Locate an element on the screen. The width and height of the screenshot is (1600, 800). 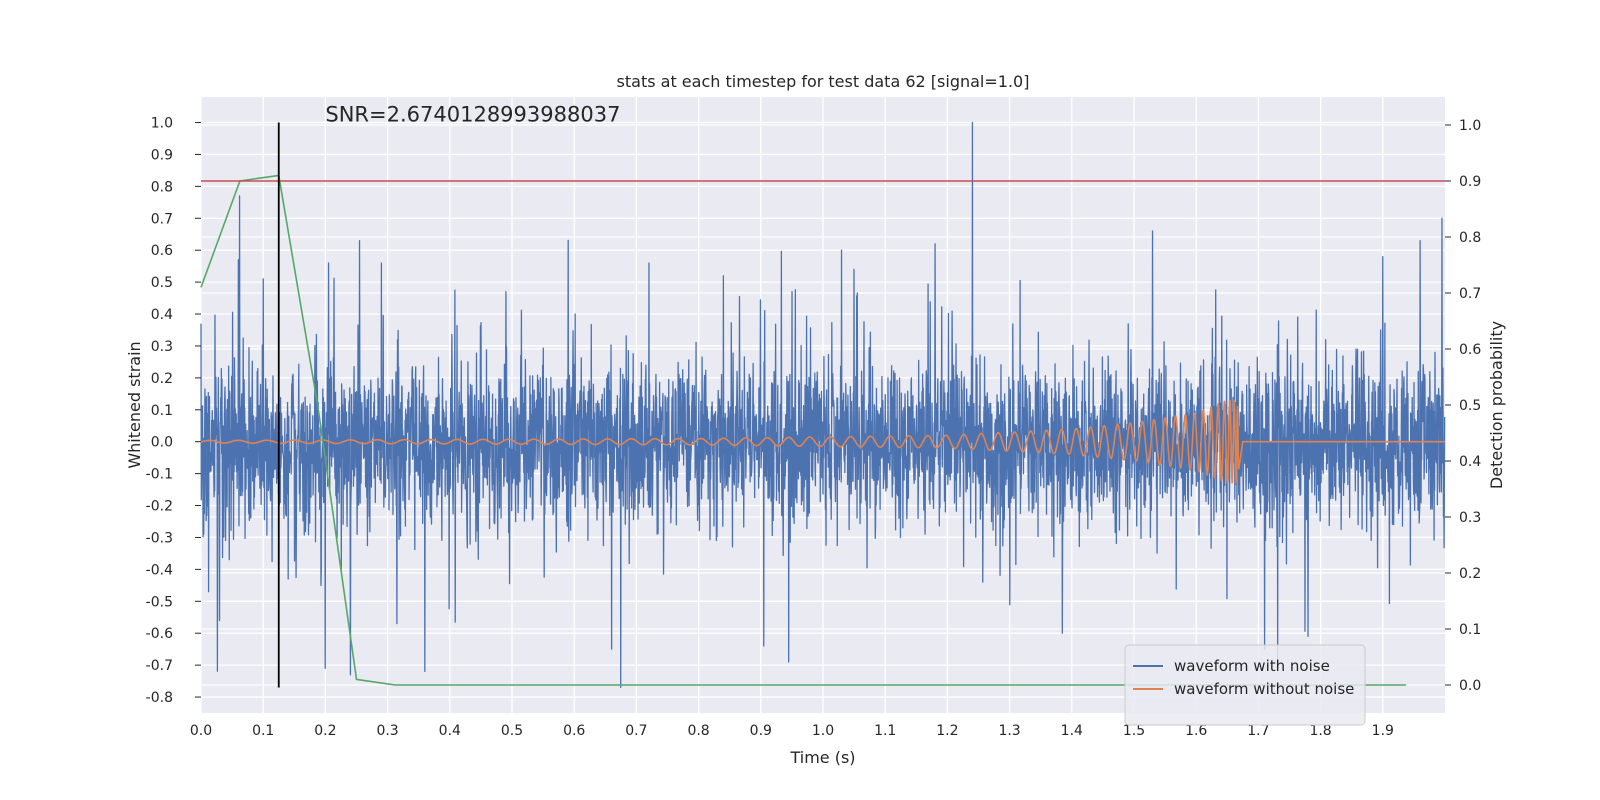
y-tick-label: 0.8 is located at coordinates (162, 187).